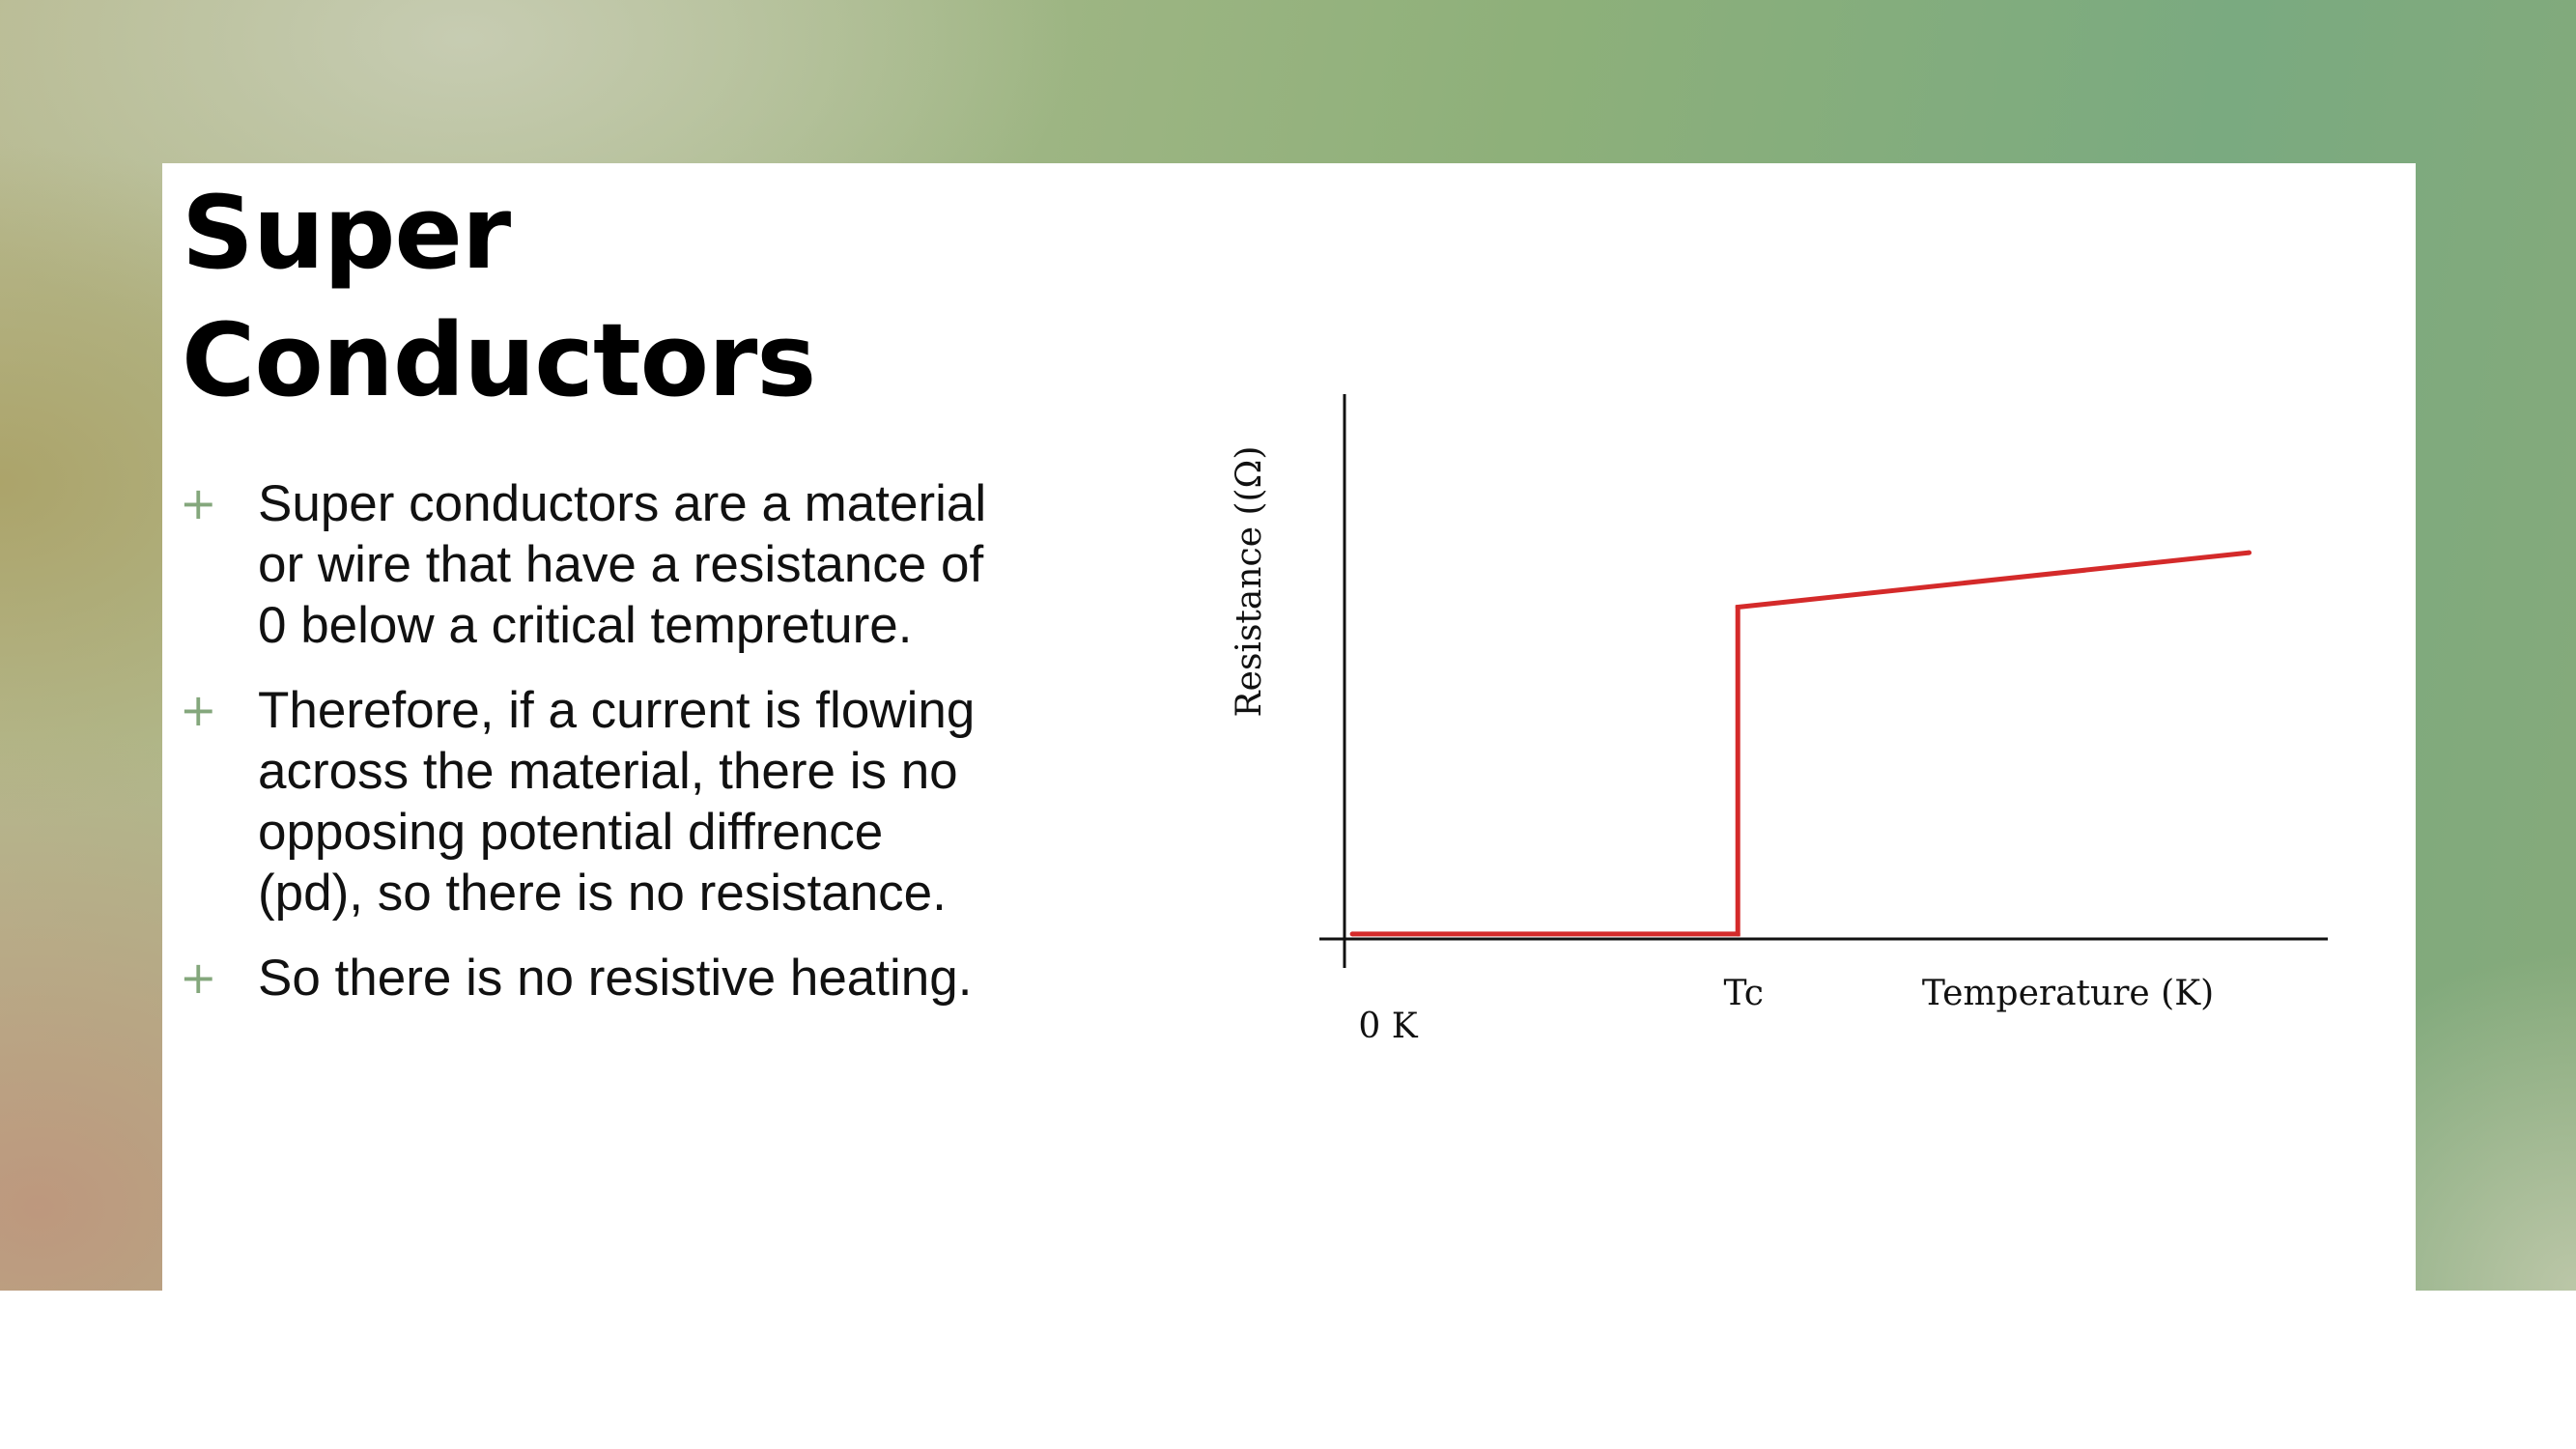  I want to click on slide-title: Super Conductors, so click(499, 296).